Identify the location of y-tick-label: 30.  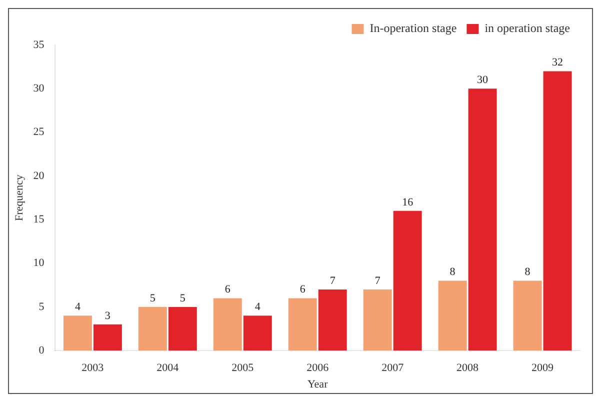
(39, 88).